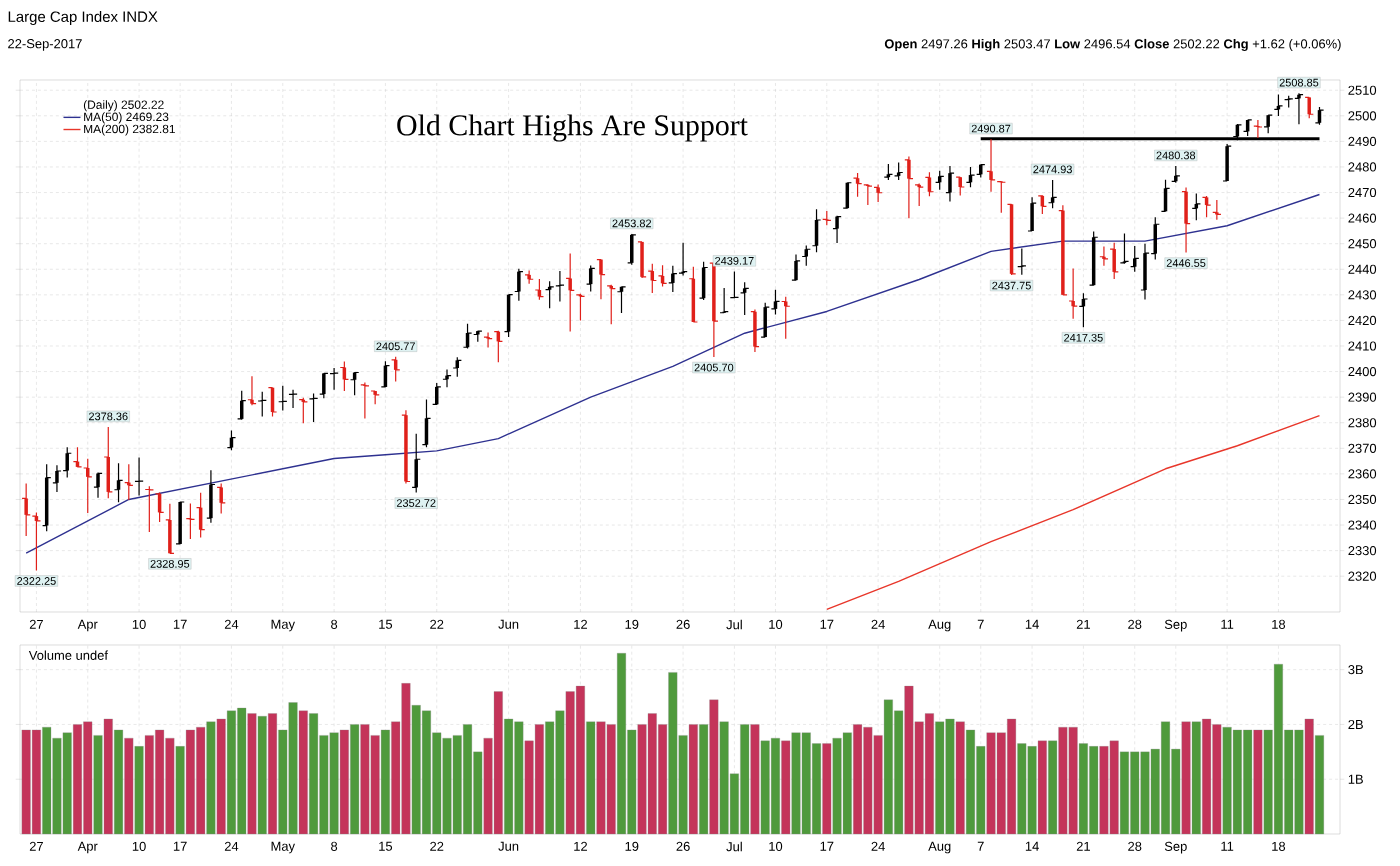  What do you see at coordinates (1362, 474) in the screenshot?
I see `y-tick-label: 2360` at bounding box center [1362, 474].